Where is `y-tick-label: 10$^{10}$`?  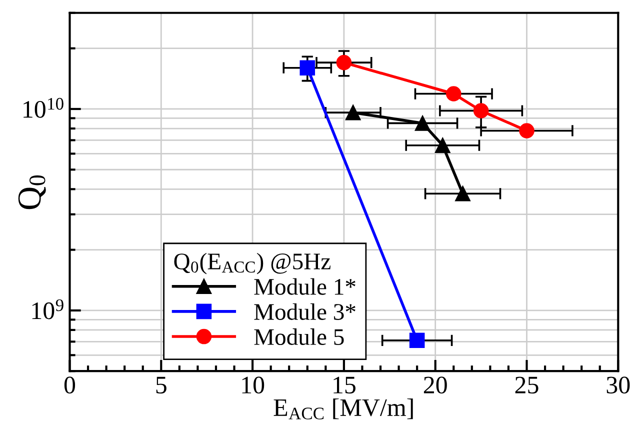
y-tick-label: 10$^{10}$ is located at coordinates (44, 108).